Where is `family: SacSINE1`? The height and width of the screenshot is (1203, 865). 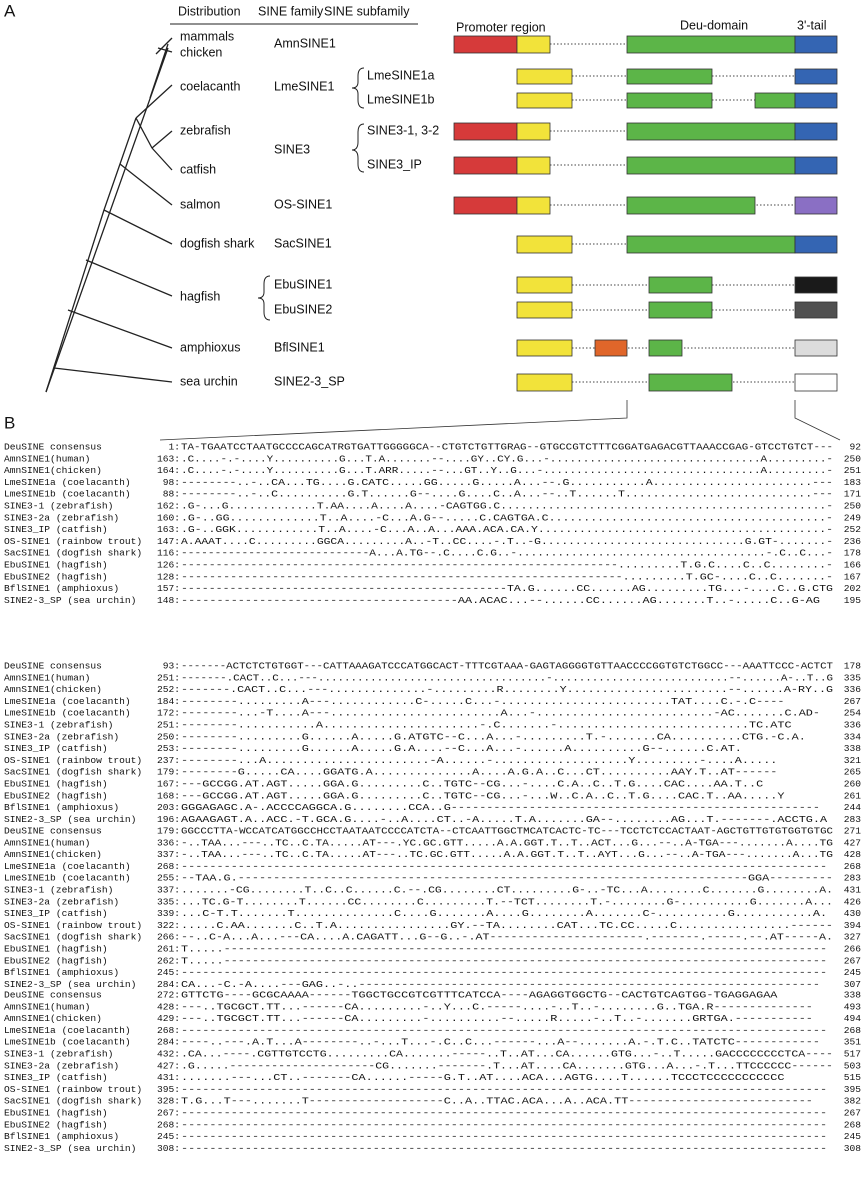
family: SacSINE1 is located at coordinates (303, 243).